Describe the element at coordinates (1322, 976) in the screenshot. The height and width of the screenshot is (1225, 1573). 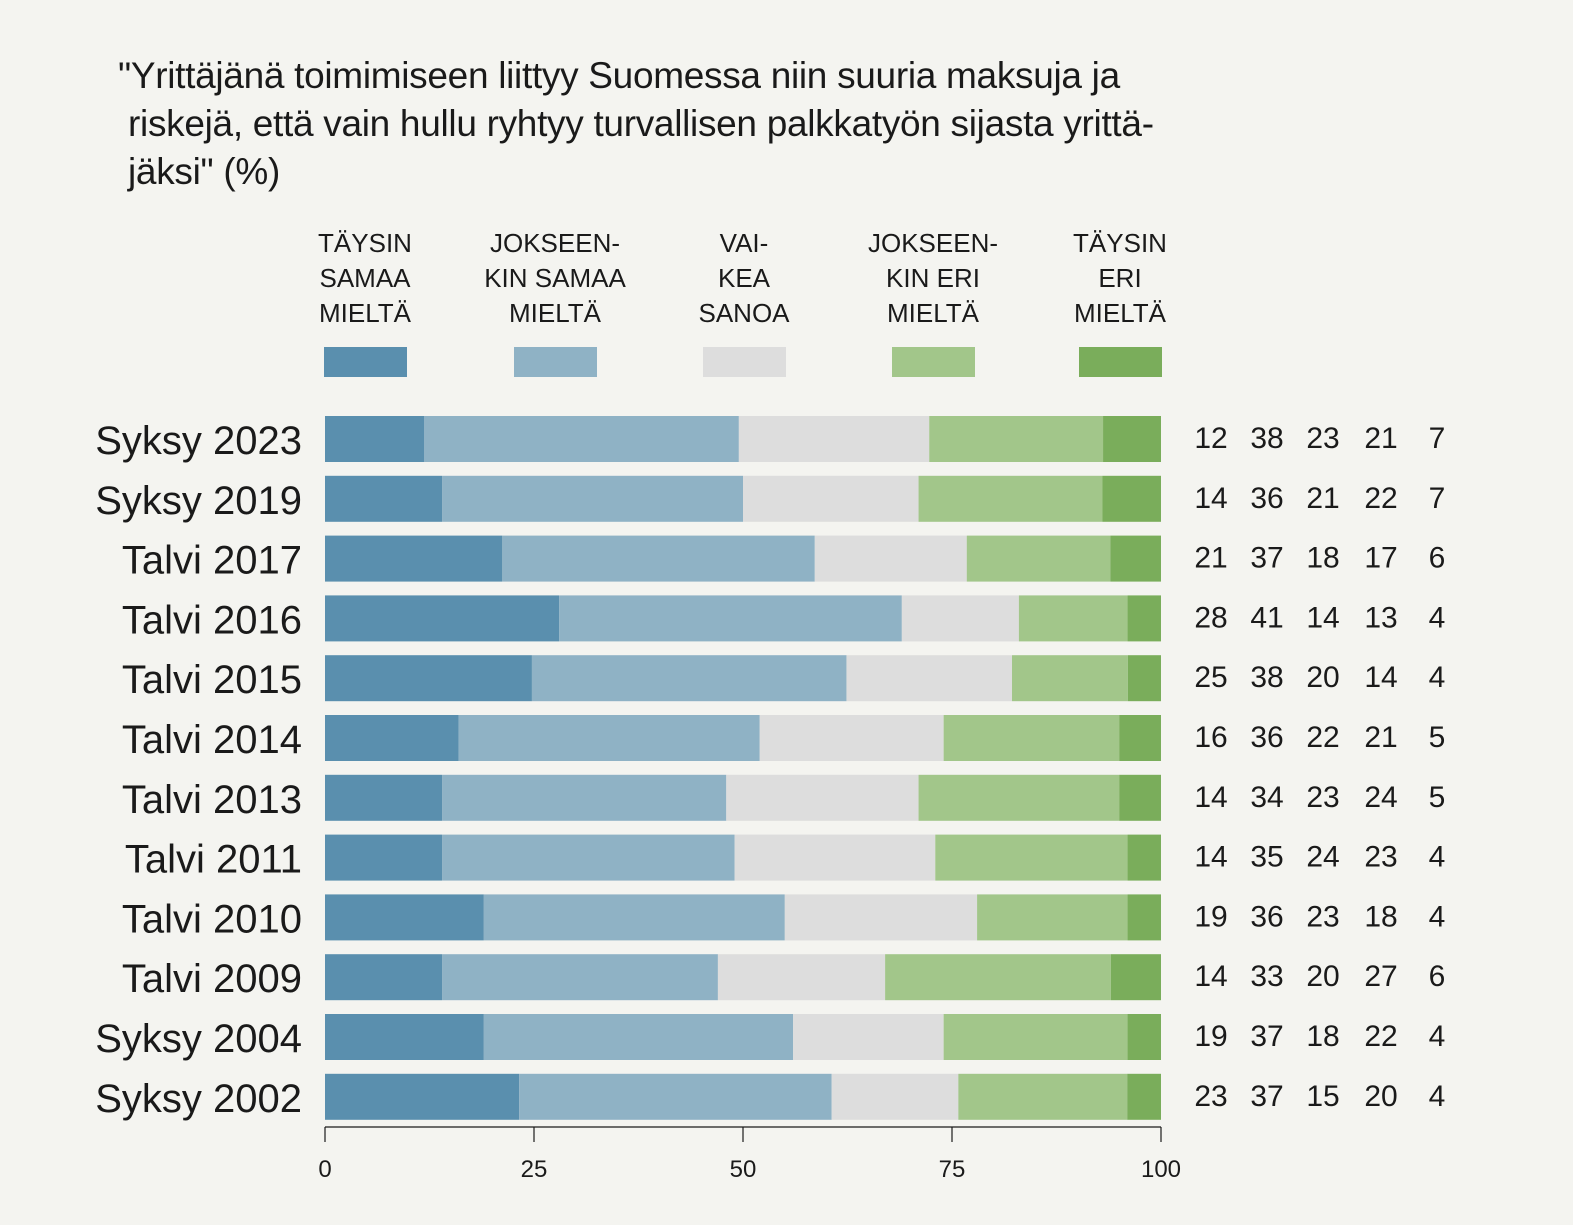
I see `value-label: 20` at that location.